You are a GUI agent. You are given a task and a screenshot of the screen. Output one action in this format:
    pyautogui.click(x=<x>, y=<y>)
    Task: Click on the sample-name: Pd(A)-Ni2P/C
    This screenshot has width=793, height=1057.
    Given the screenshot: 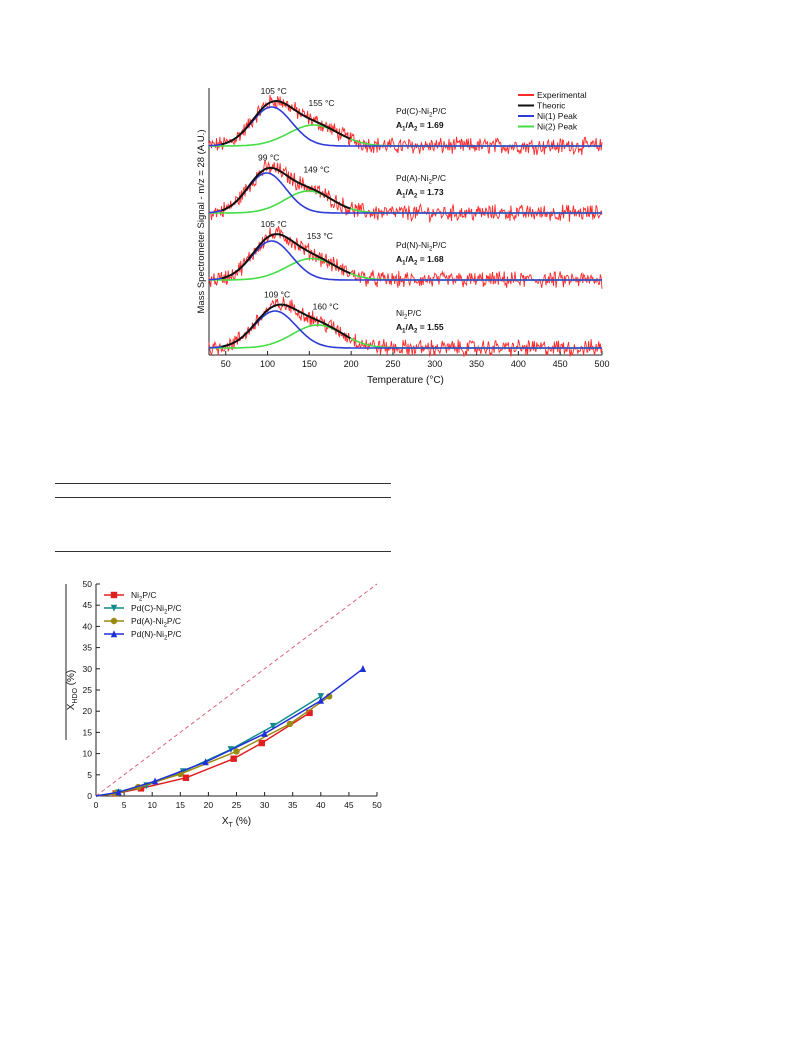 What is the action you would take?
    pyautogui.click(x=421, y=179)
    